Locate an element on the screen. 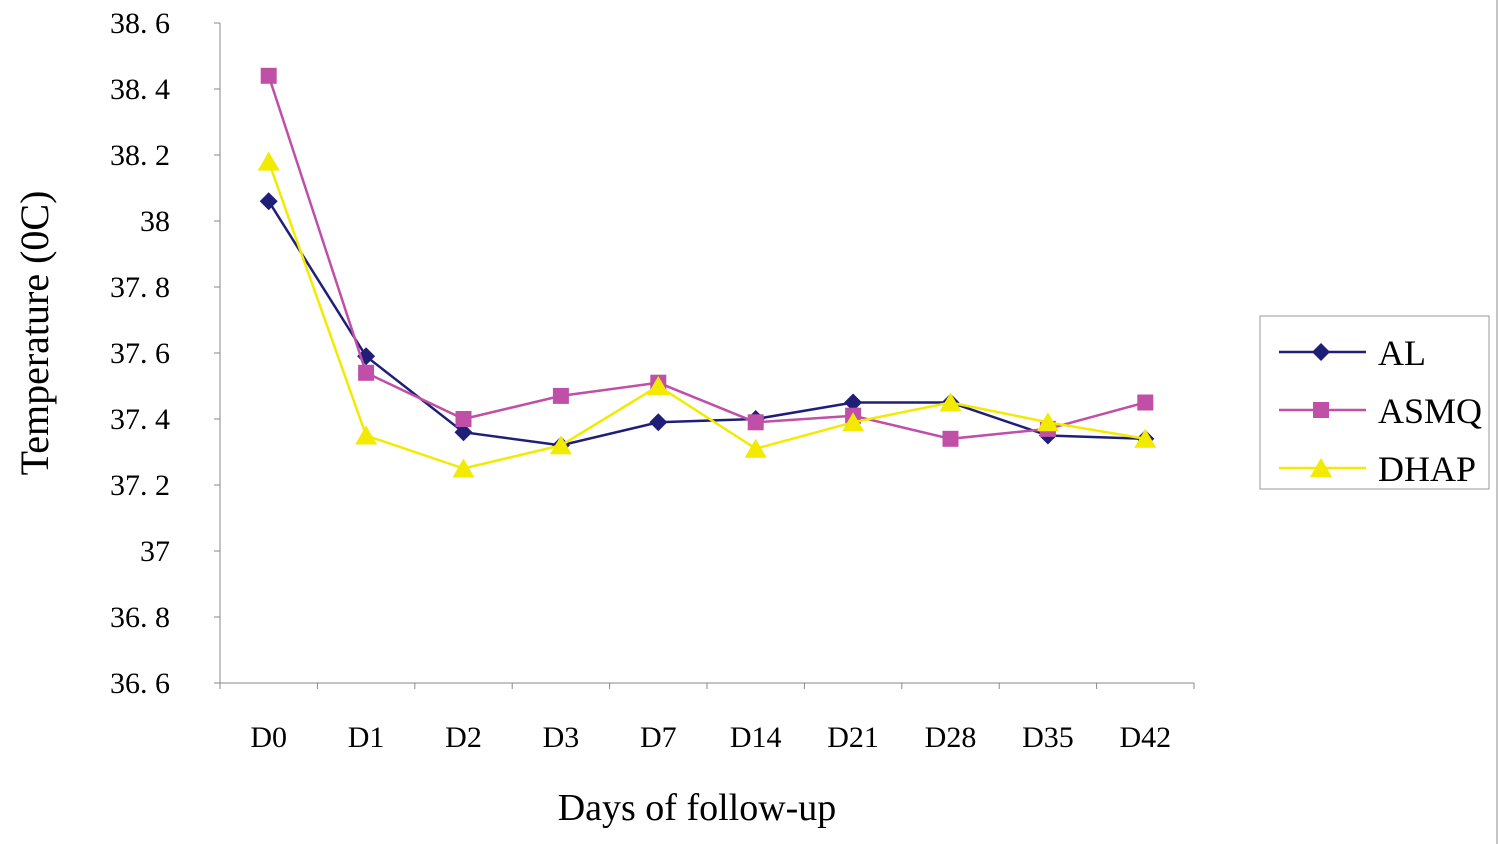  x-tick-label: D42 is located at coordinates (1145, 737).